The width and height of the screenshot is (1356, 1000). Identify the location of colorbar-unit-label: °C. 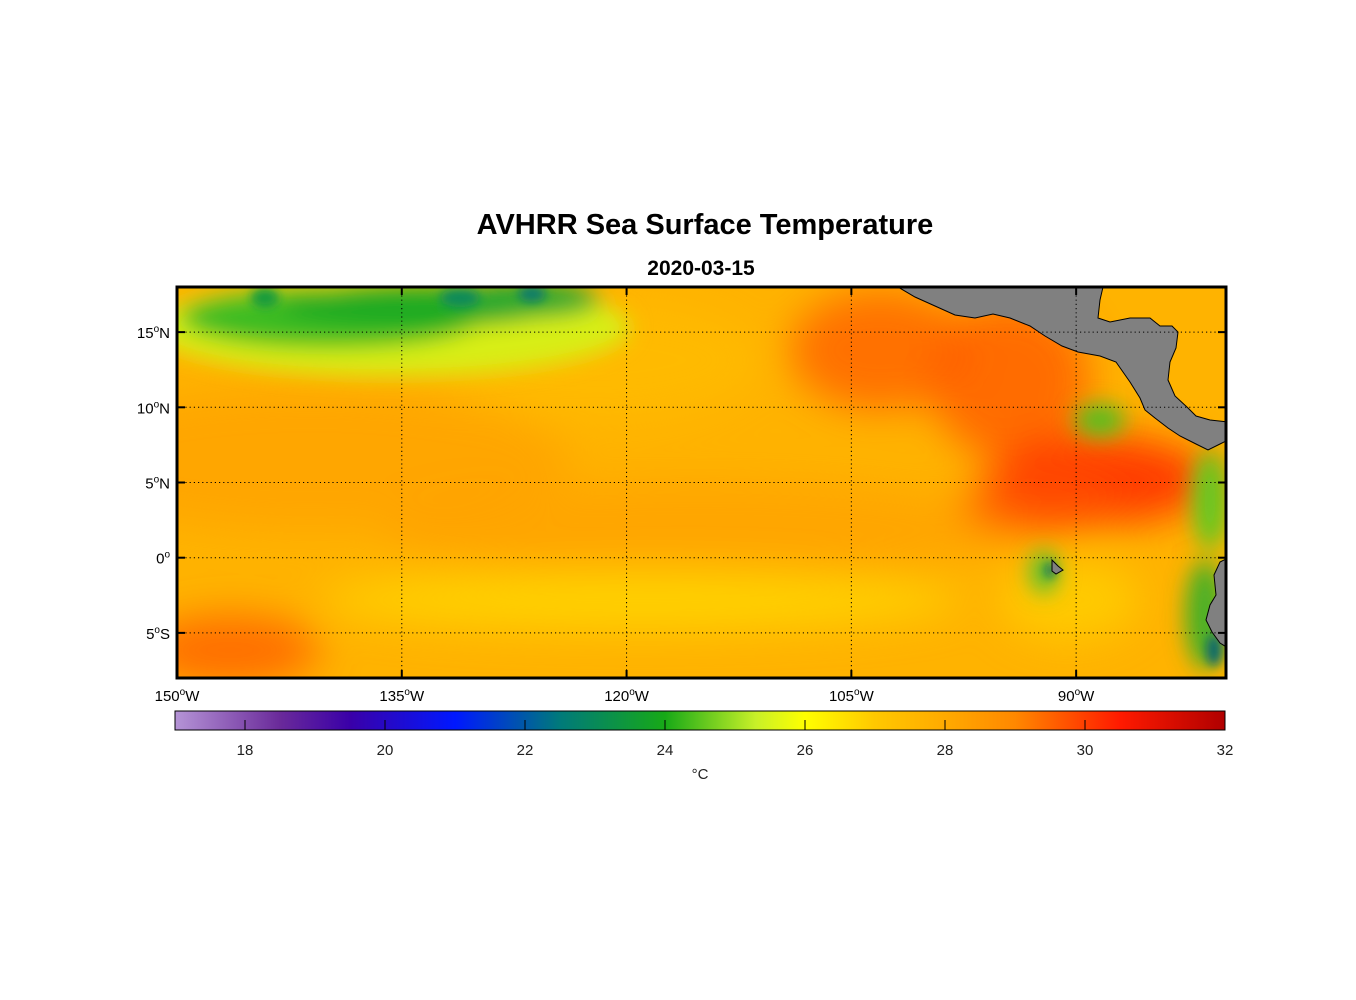
(700, 774).